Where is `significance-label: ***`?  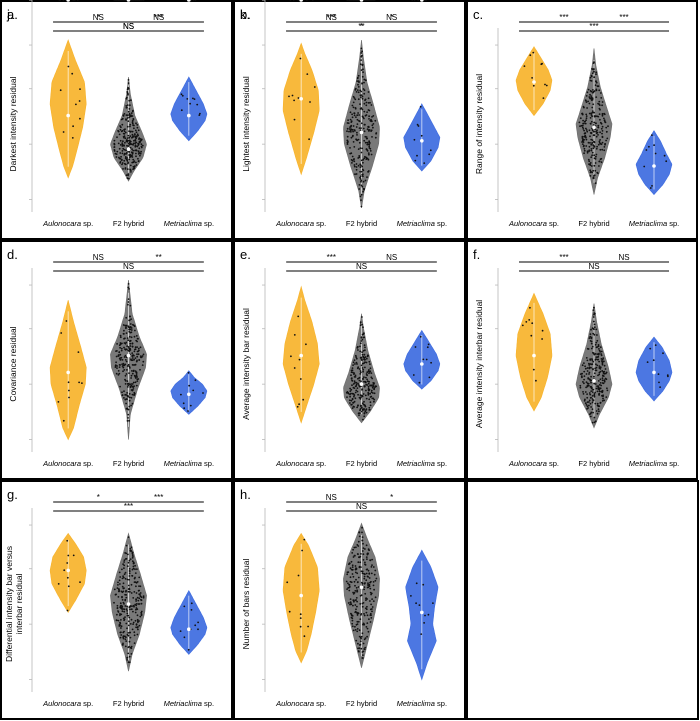
significance-label: *** is located at coordinates (593, 26).